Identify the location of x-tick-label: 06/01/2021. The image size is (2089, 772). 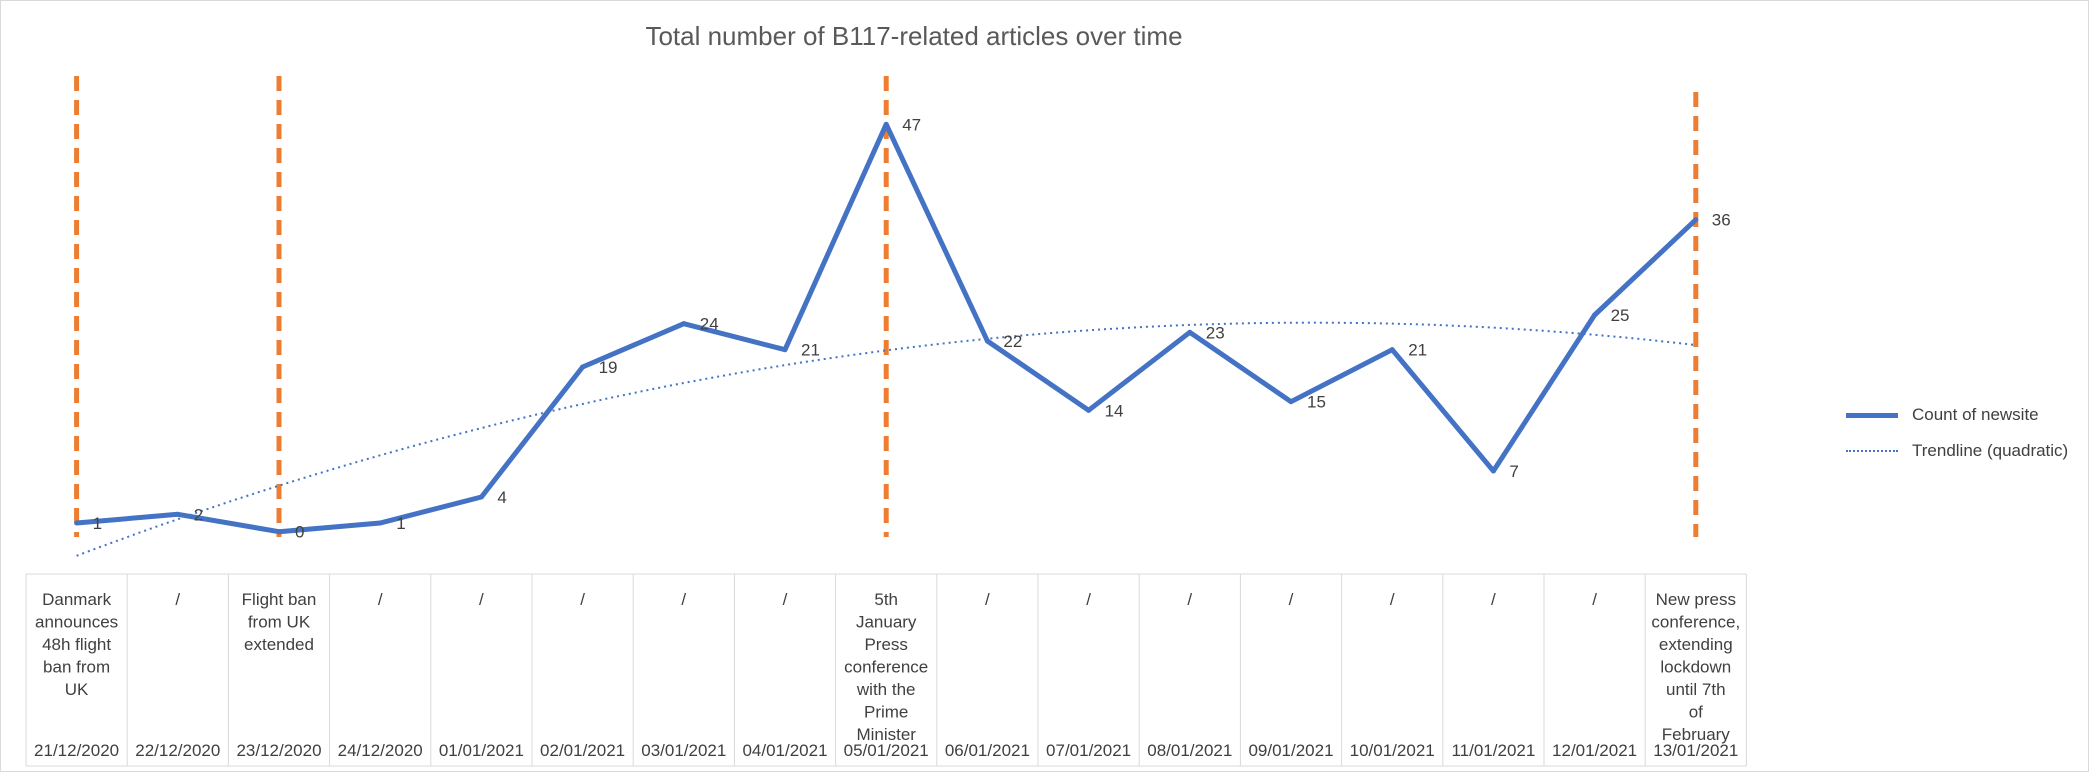
(987, 750).